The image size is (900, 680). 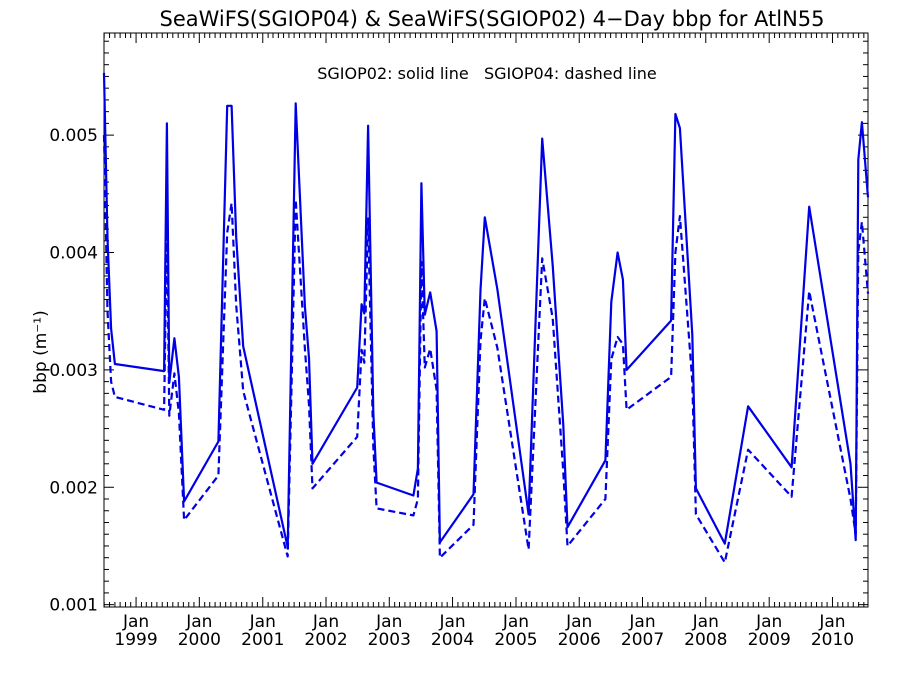 What do you see at coordinates (325, 640) in the screenshot?
I see `x-tick-year: 2002` at bounding box center [325, 640].